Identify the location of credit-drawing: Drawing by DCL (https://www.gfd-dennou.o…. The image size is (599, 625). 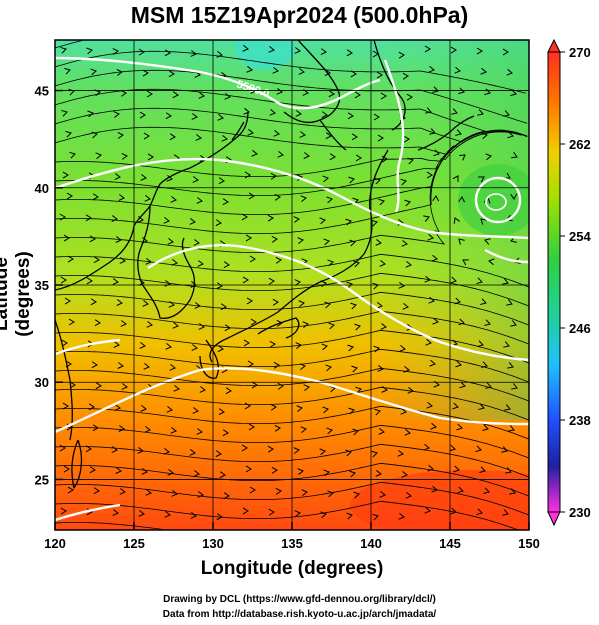
(299, 599).